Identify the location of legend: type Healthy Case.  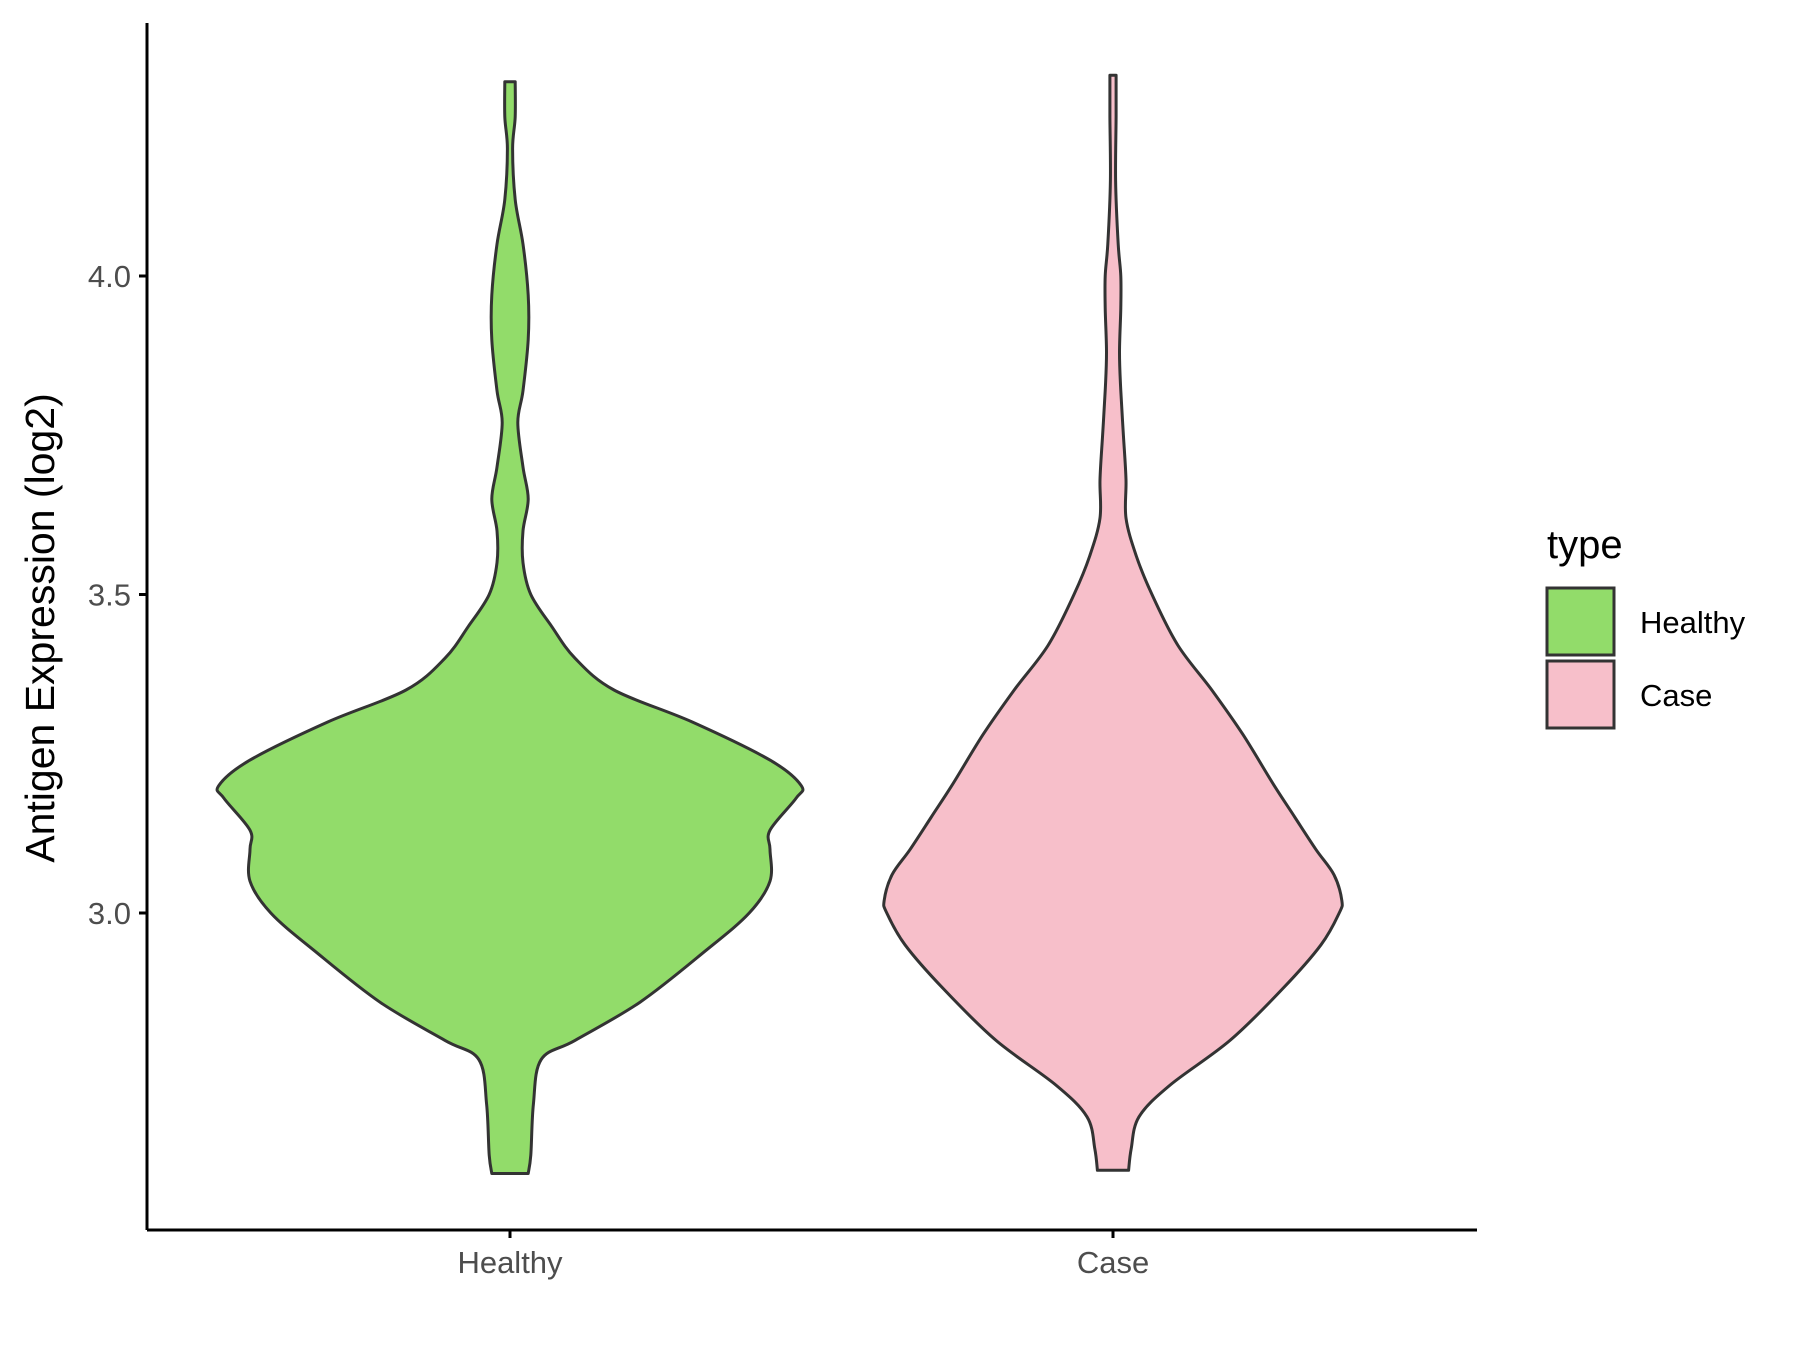
(1645, 626).